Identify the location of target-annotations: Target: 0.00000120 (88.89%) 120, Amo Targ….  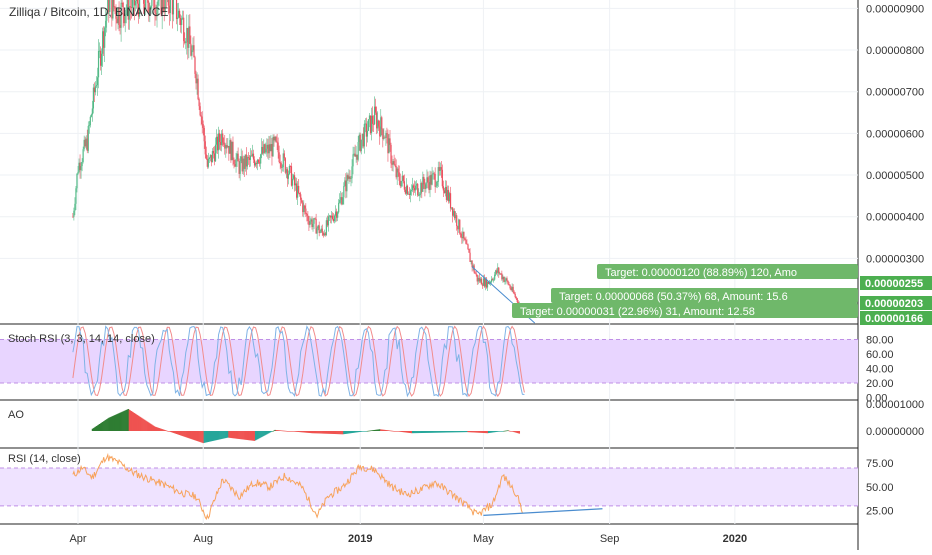
(685, 291).